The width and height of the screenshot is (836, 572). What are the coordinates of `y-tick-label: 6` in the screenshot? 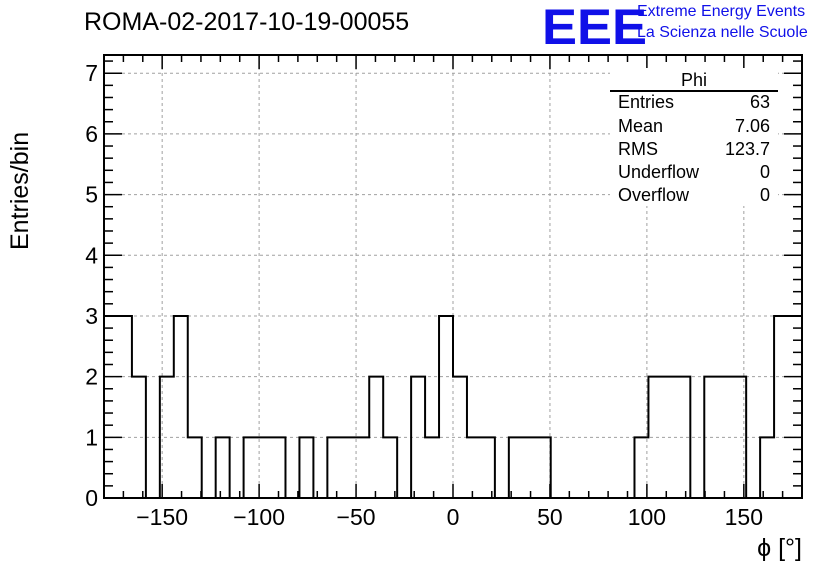 It's located at (91, 134).